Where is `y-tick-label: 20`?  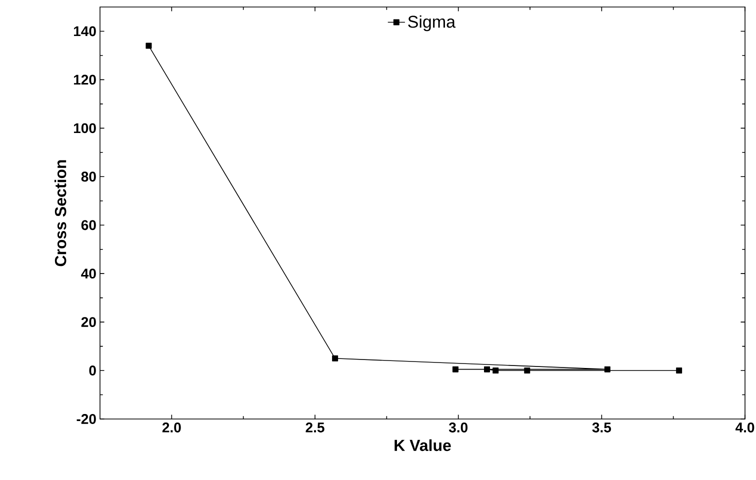 y-tick-label: 20 is located at coordinates (88, 322).